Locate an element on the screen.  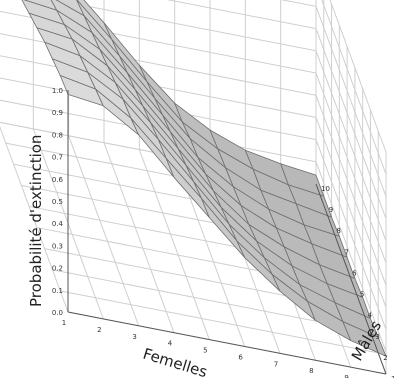
z-tick-label: 0.7 is located at coordinates (57, 158).